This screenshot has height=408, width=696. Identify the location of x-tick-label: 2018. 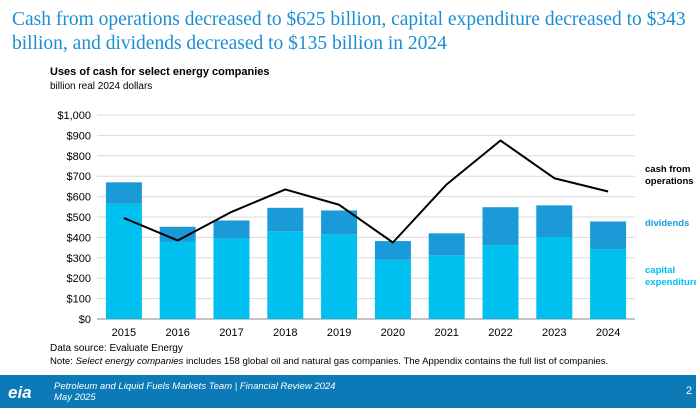
(285, 333).